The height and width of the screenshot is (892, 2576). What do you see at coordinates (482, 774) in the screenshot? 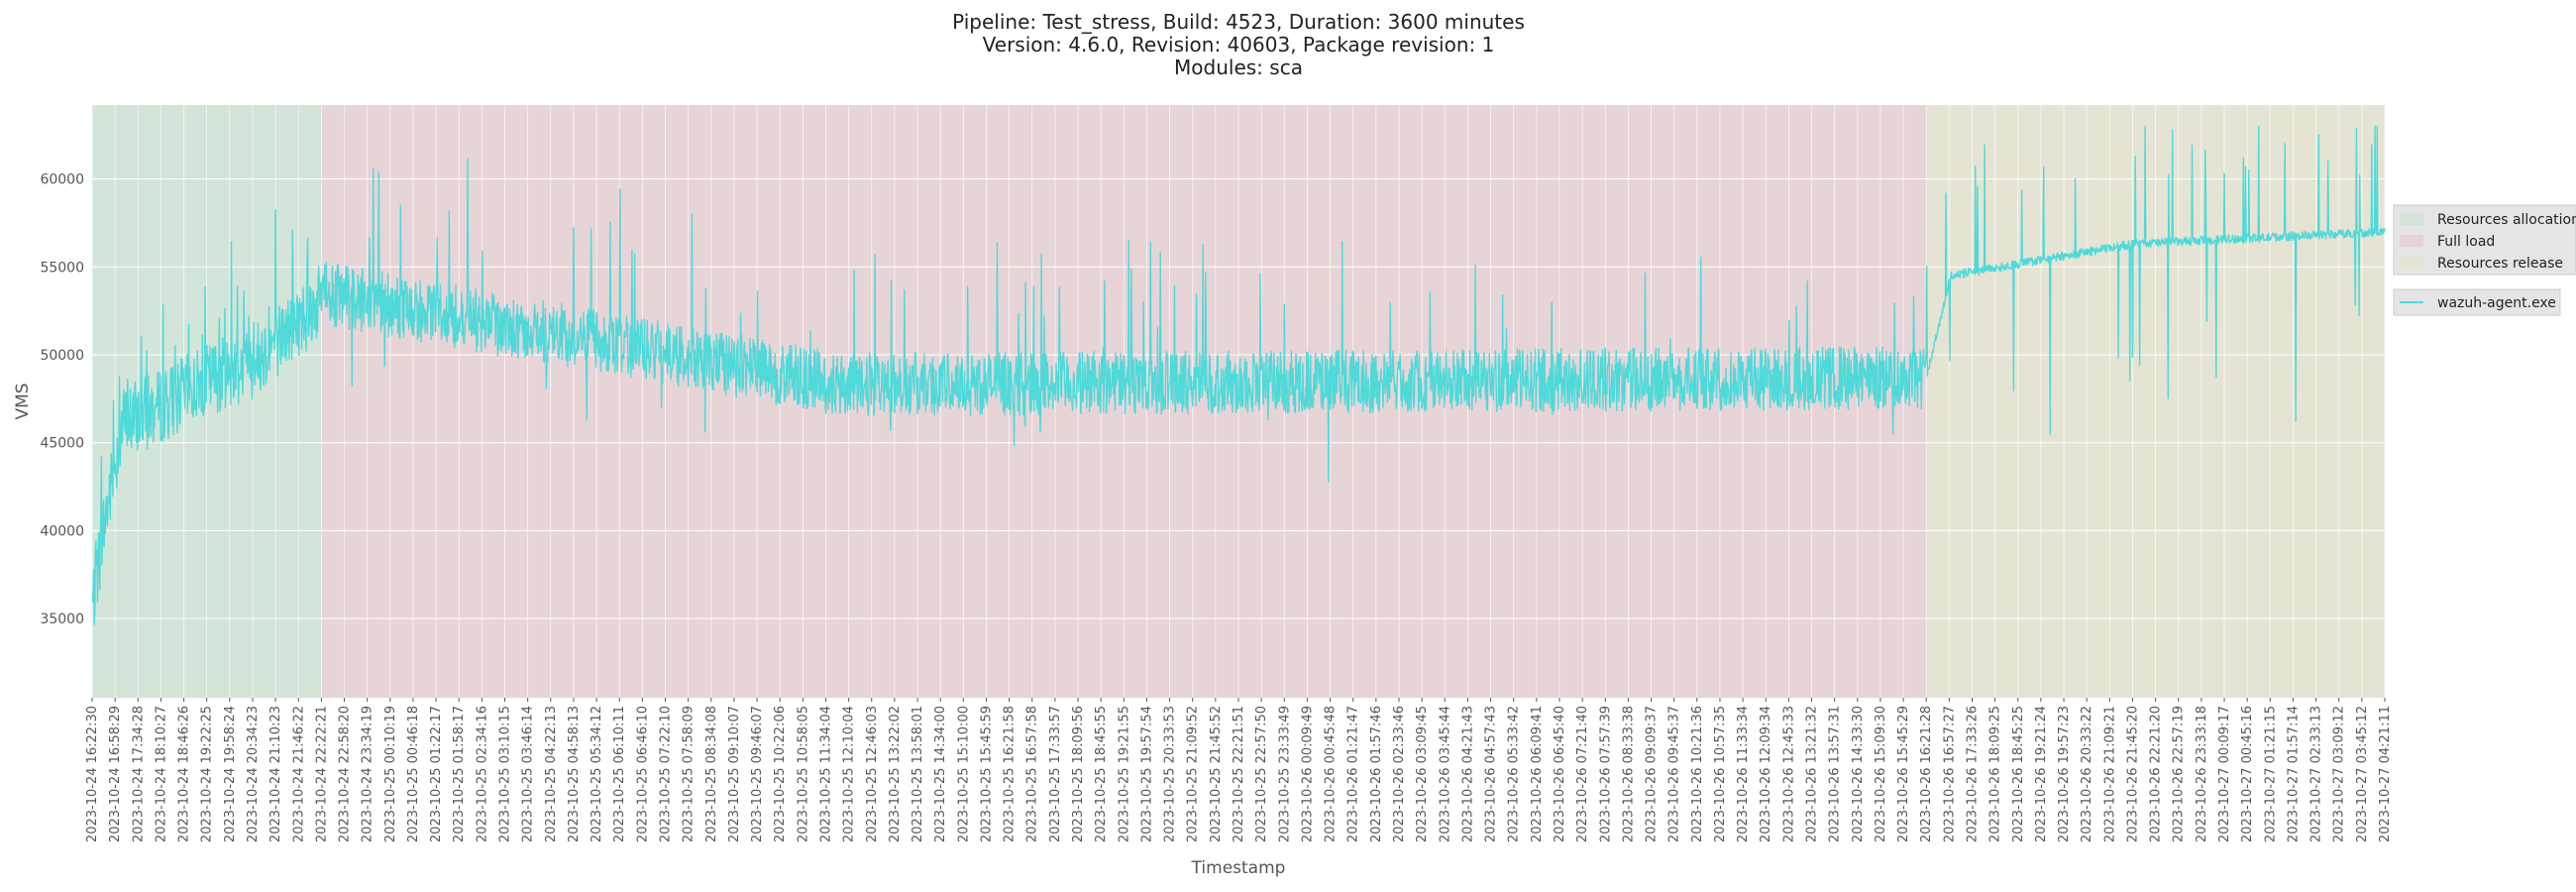
I see `x-tick-label-17: 2023-10-25 02:34:16` at bounding box center [482, 774].